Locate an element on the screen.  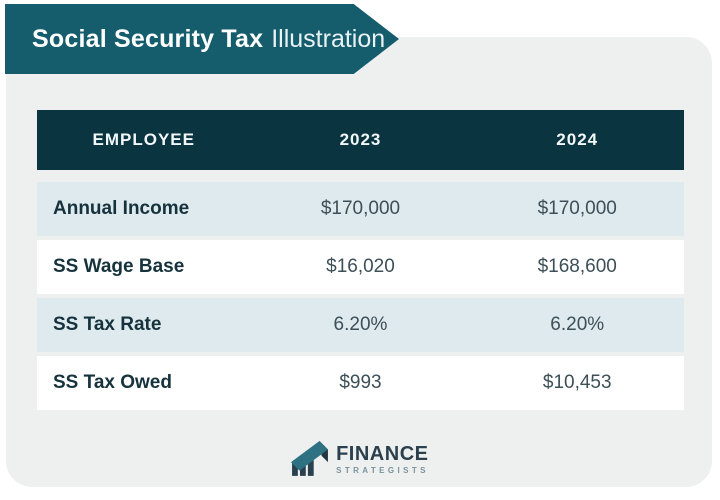
row-label: SS Tax Rate is located at coordinates (107, 324).